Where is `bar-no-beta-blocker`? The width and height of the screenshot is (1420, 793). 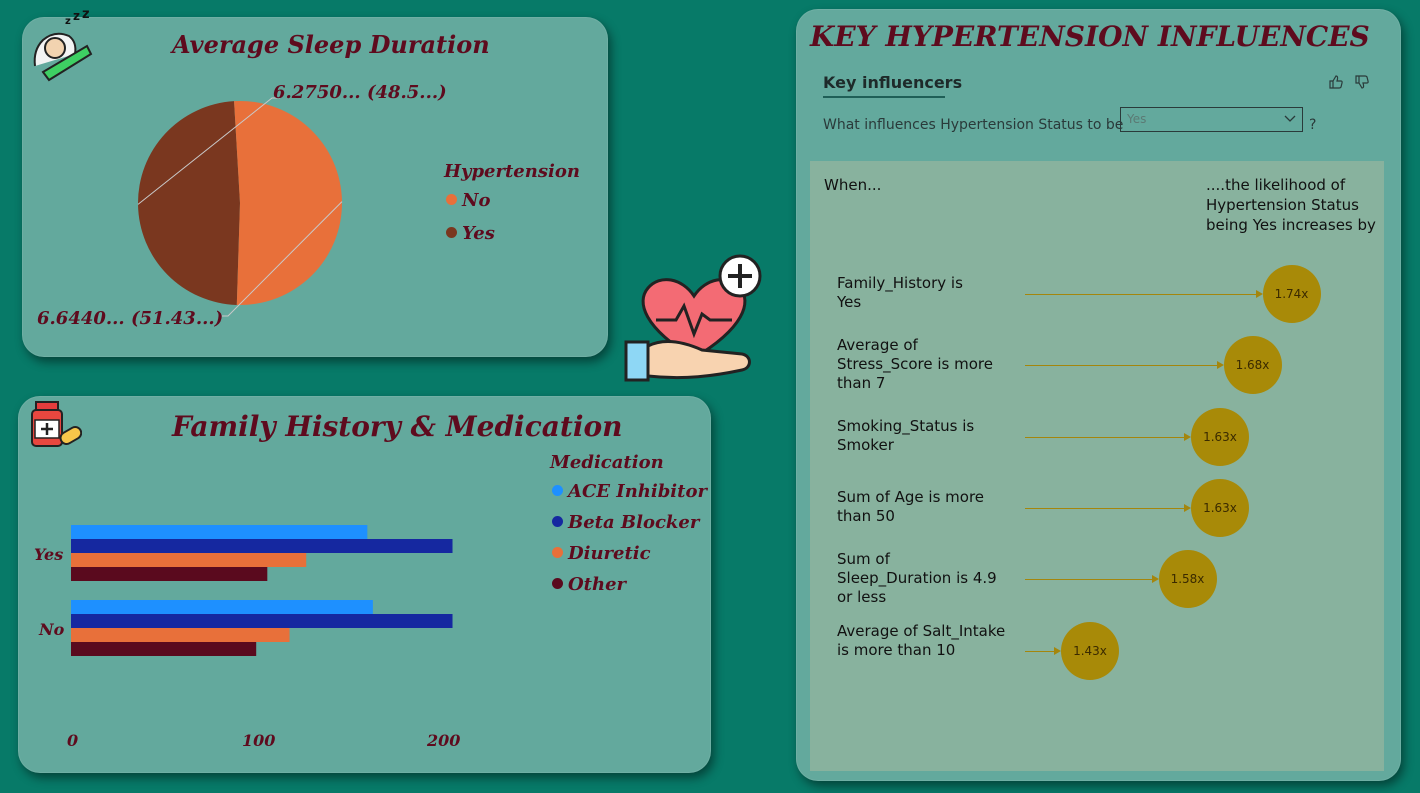
bar-no-beta-blocker is located at coordinates (262, 621).